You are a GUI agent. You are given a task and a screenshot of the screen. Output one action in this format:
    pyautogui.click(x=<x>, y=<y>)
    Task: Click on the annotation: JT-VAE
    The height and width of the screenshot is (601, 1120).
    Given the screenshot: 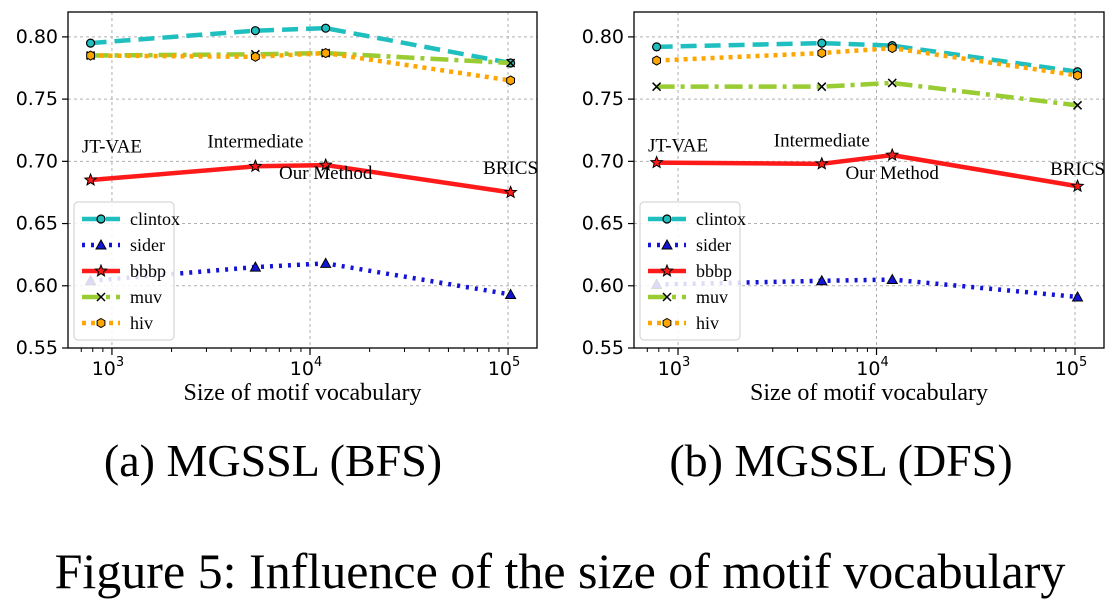 What is the action you would take?
    pyautogui.click(x=112, y=147)
    